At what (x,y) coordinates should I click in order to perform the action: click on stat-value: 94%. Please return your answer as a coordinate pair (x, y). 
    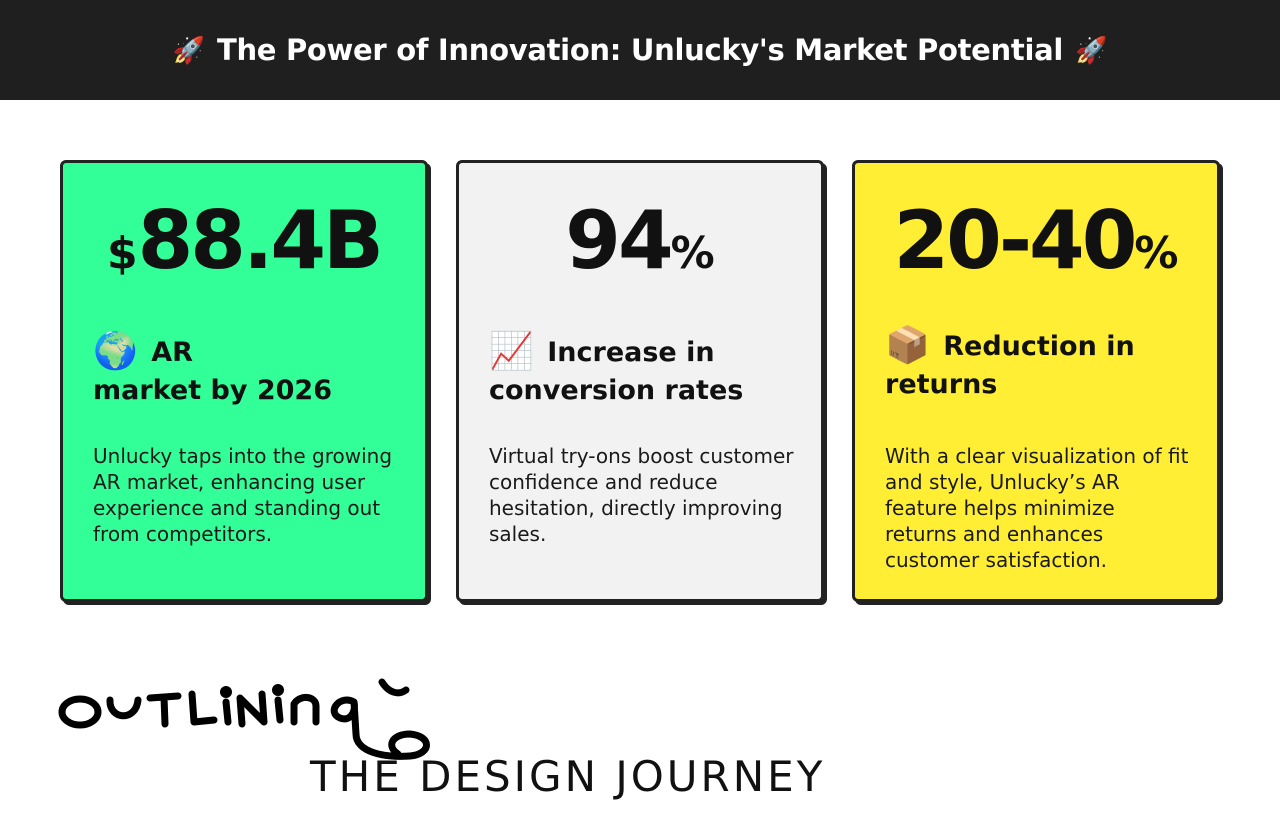
    Looking at the image, I should click on (640, 241).